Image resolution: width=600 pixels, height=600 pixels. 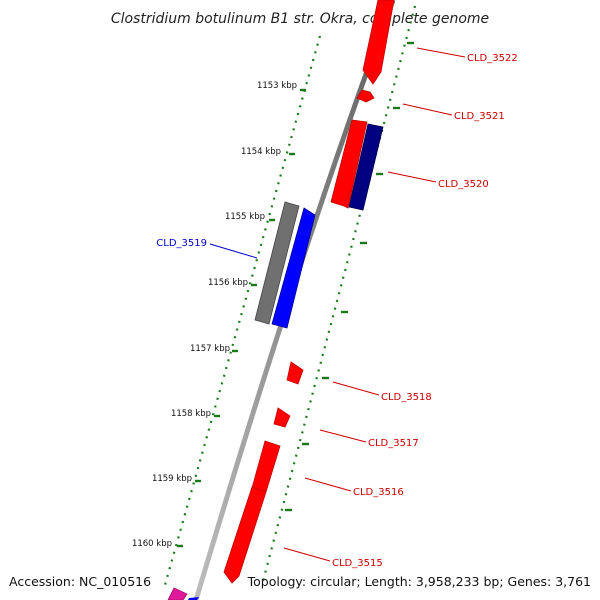 I want to click on gene-label-CLD_3519: CLD_3519, so click(x=181, y=243).